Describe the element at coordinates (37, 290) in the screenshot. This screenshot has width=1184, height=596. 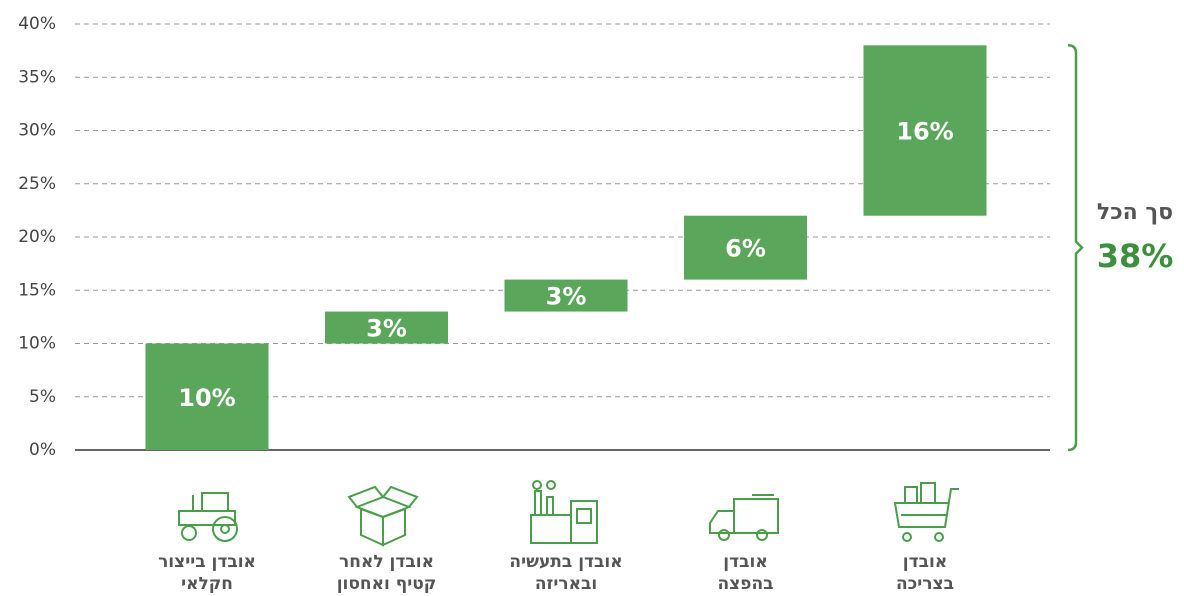
I see `y-tick-label: 15%` at that location.